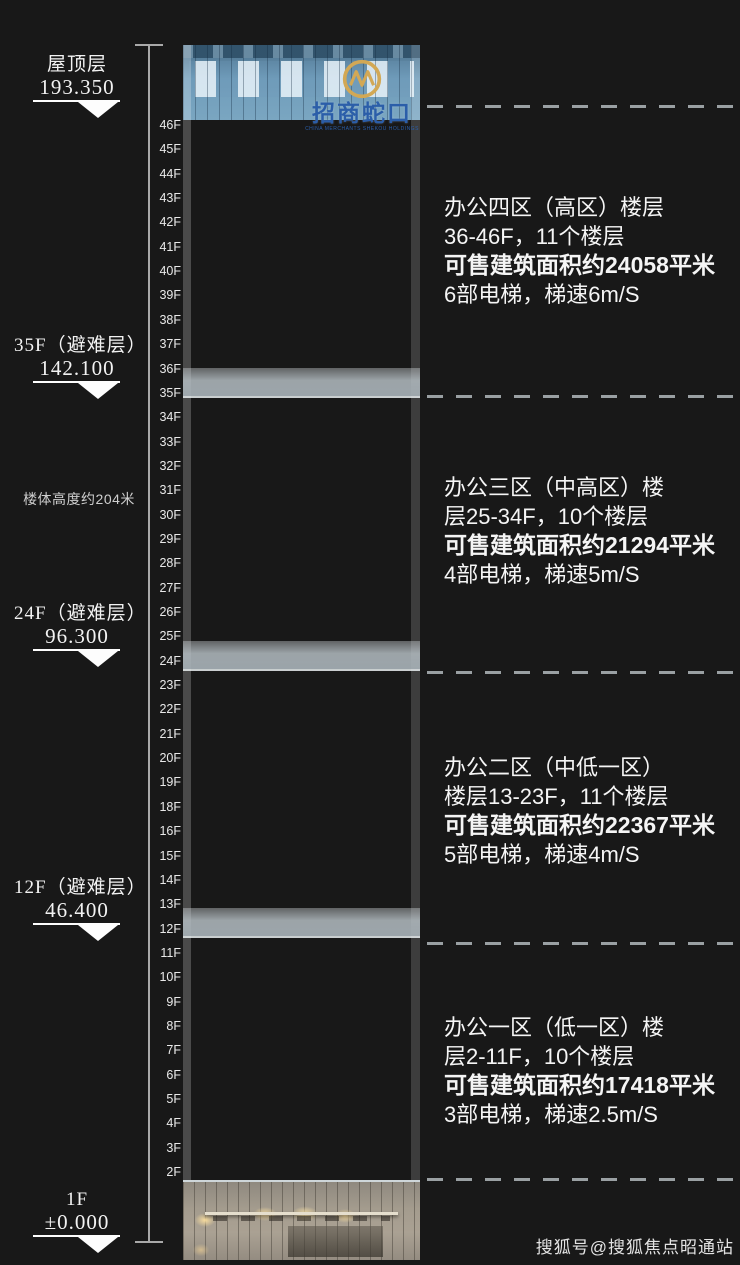  I want to click on floor-label: 13F, so click(170, 904).